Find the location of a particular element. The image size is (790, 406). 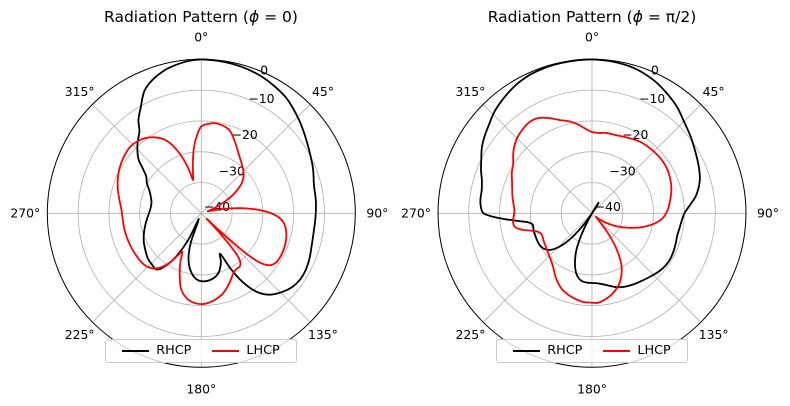

left-angle-tick-label: 270° is located at coordinates (25, 213).